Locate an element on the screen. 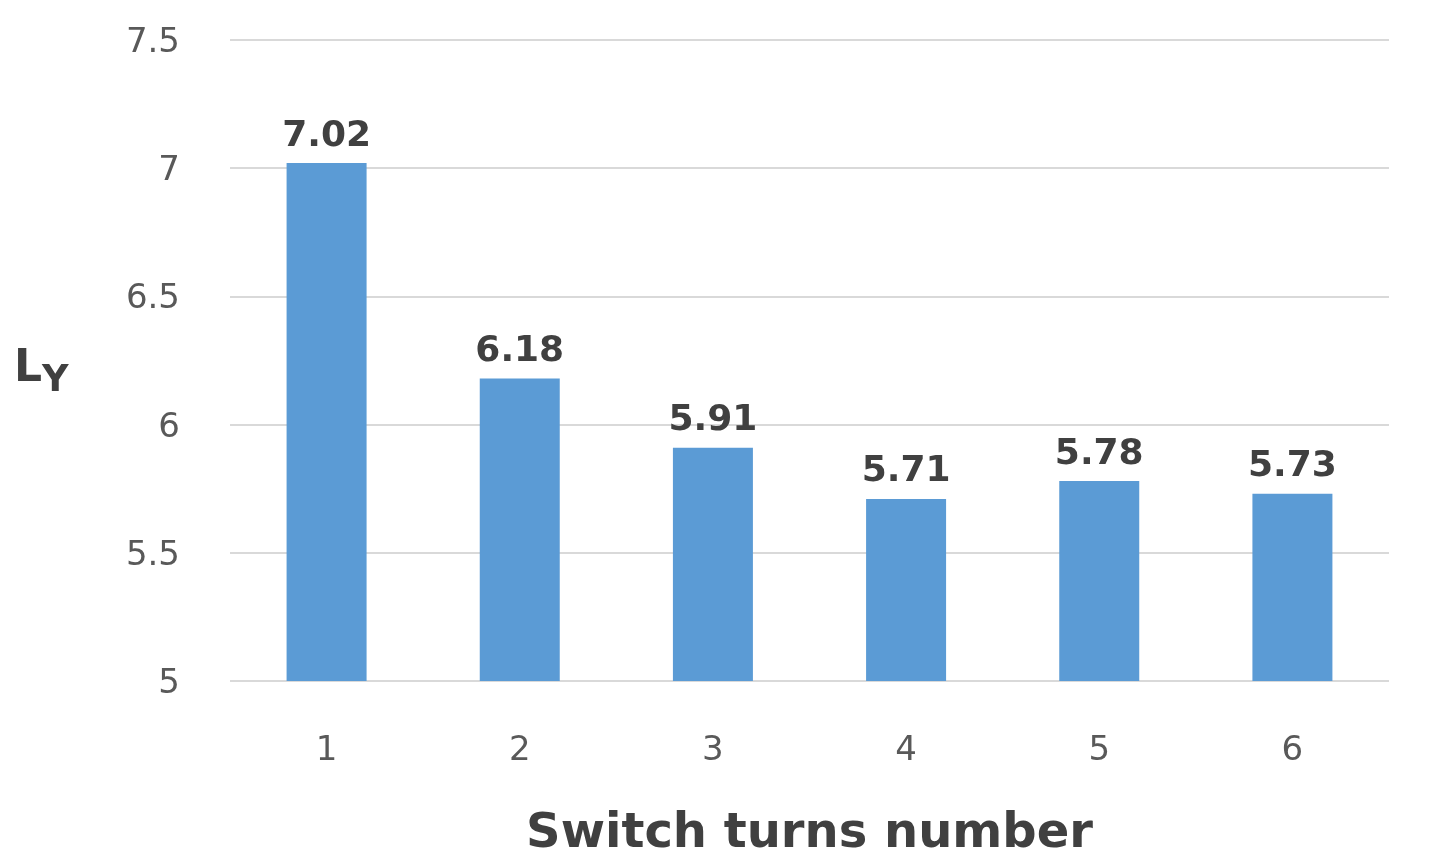 This screenshot has height=859, width=1449. y-tick-label: 7 is located at coordinates (169, 168).